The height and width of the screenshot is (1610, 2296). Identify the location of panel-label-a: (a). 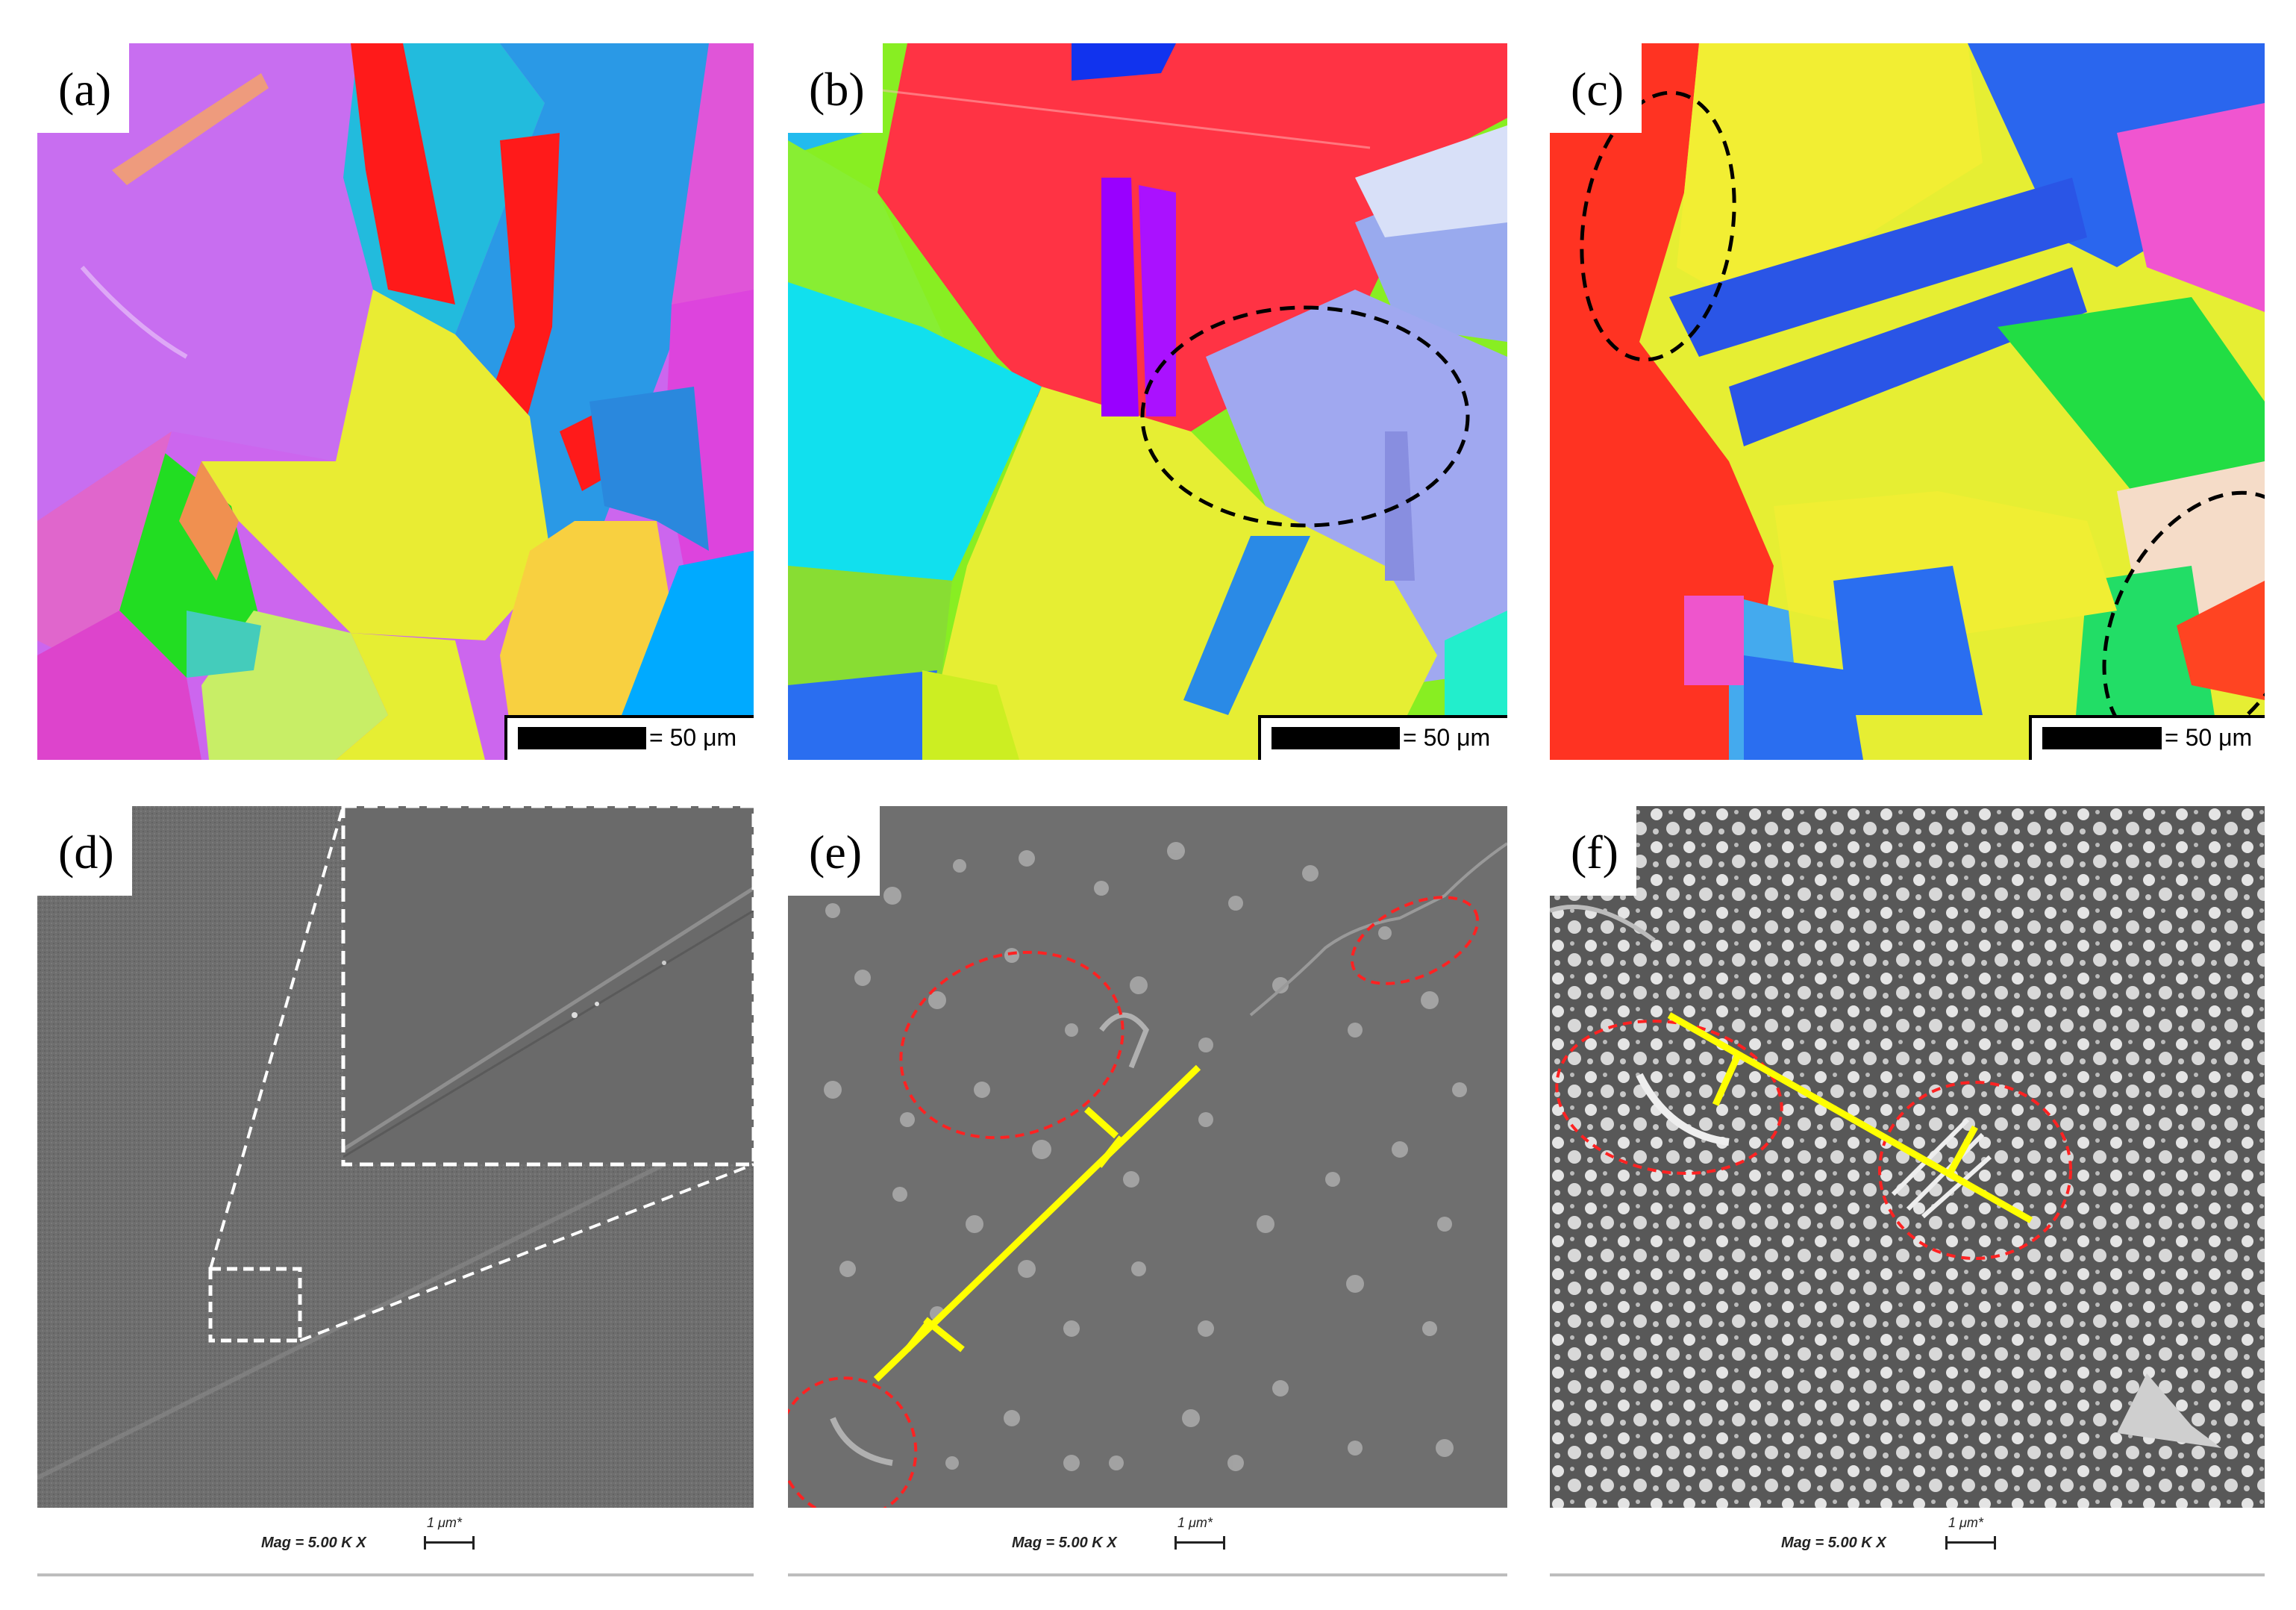
(83, 88).